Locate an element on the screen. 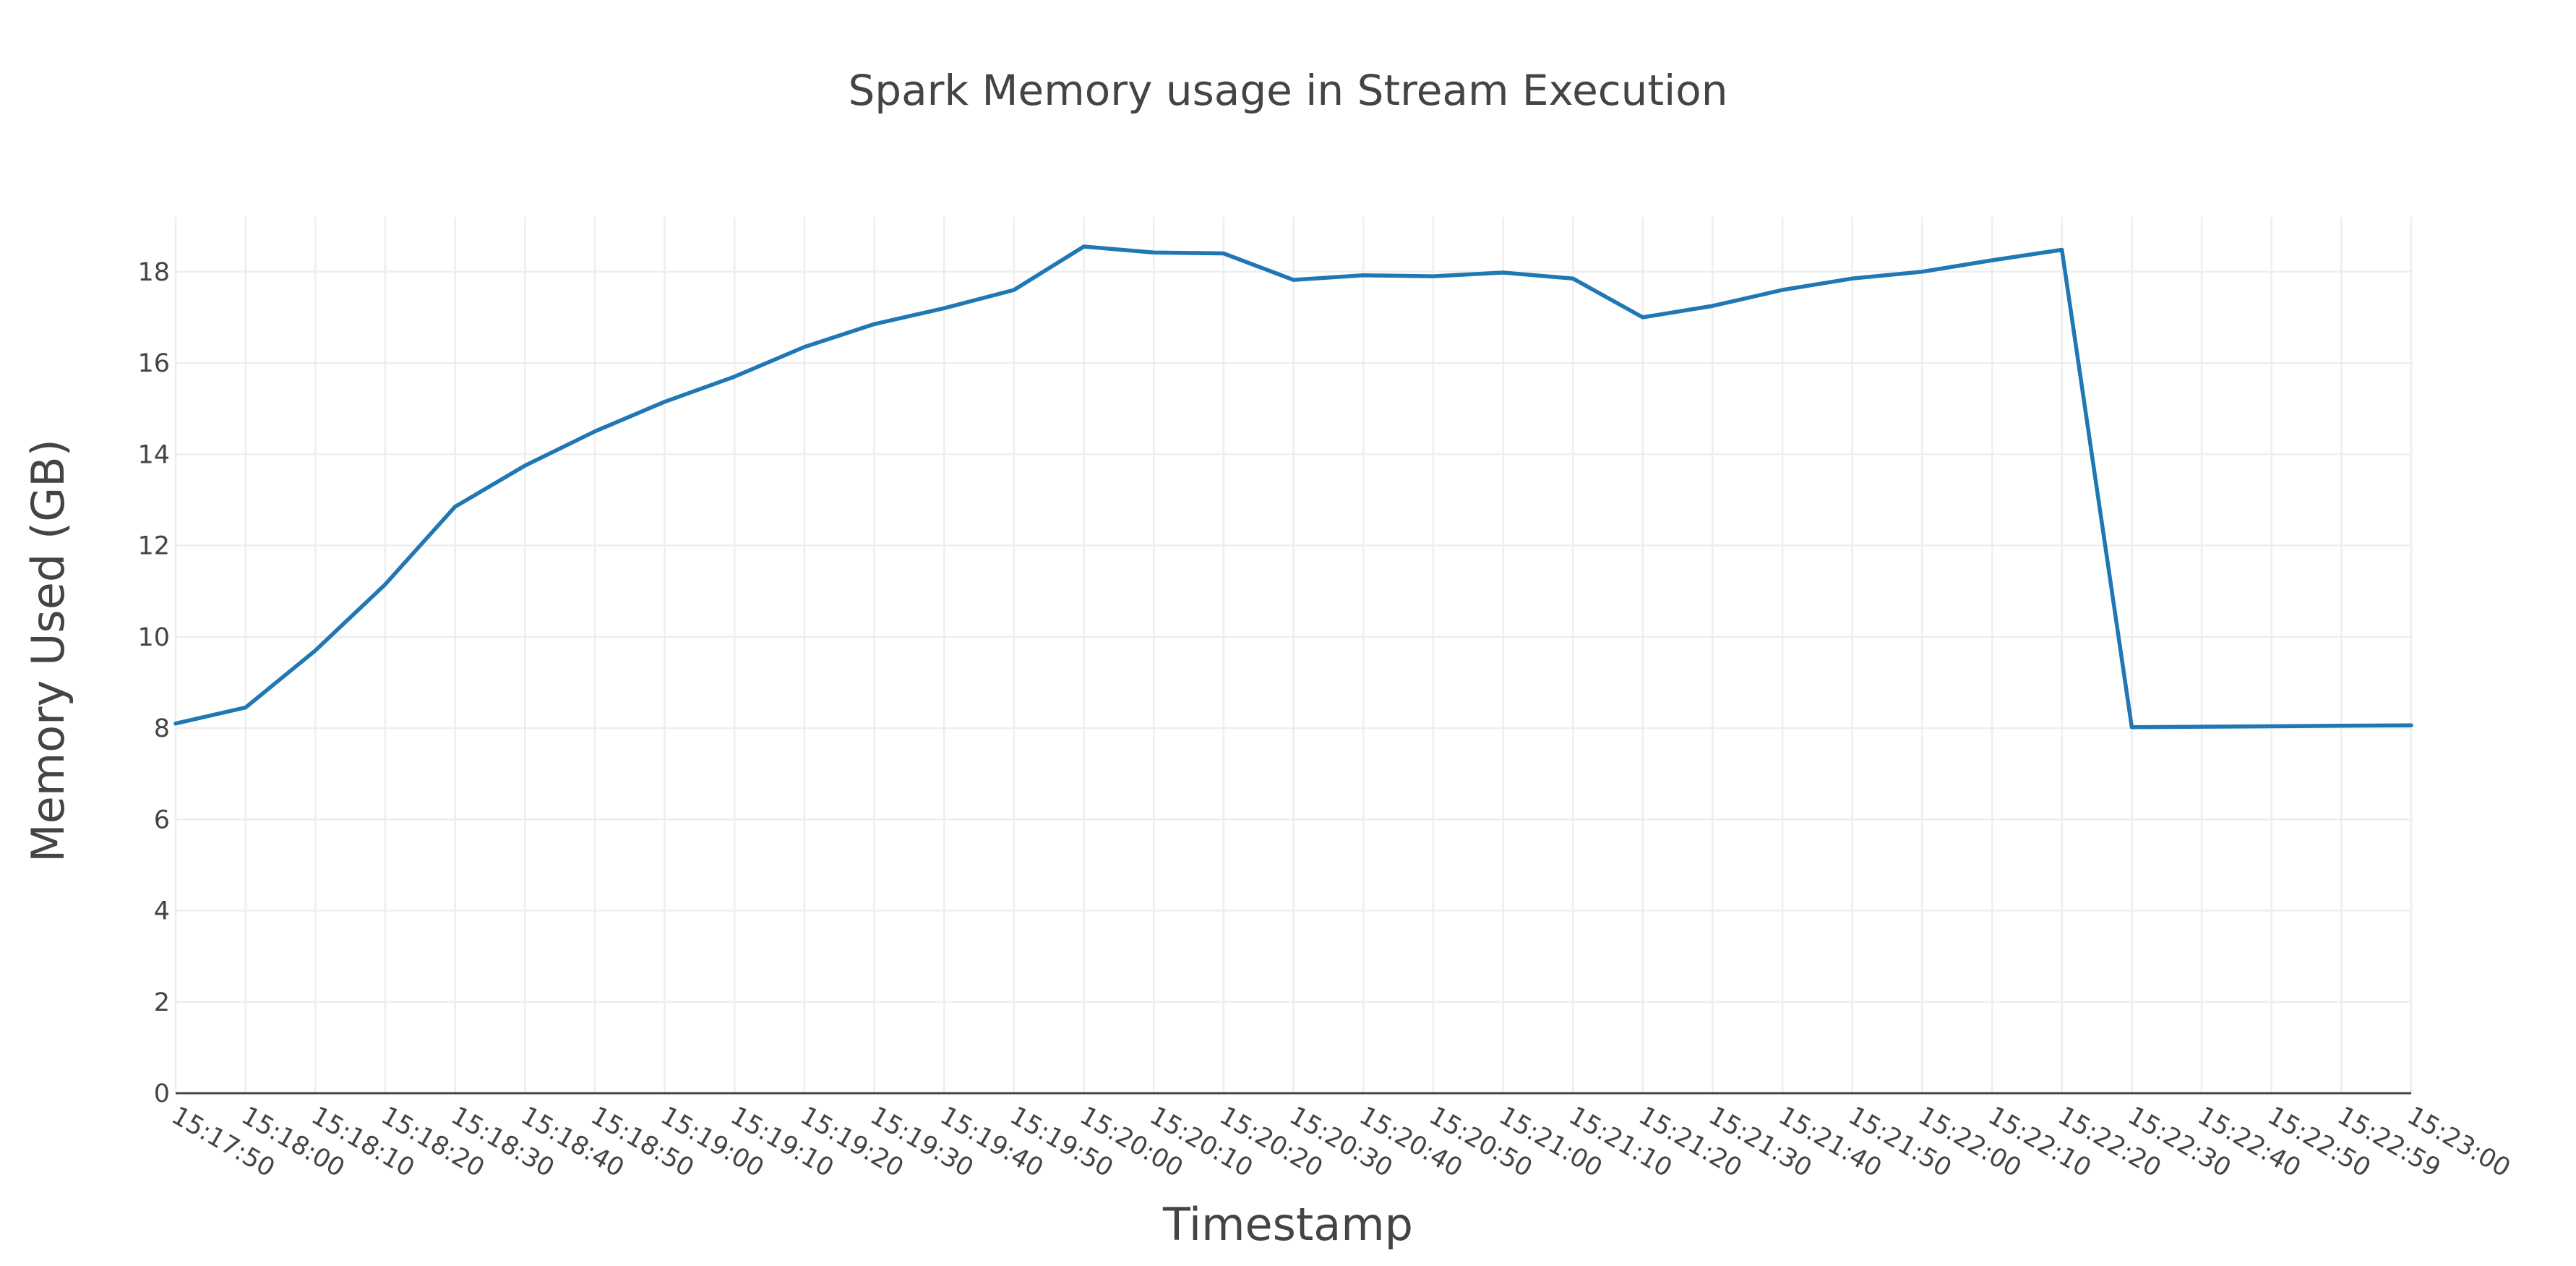 This screenshot has height=1266, width=2576. y-tick-label: 4 is located at coordinates (162, 911).